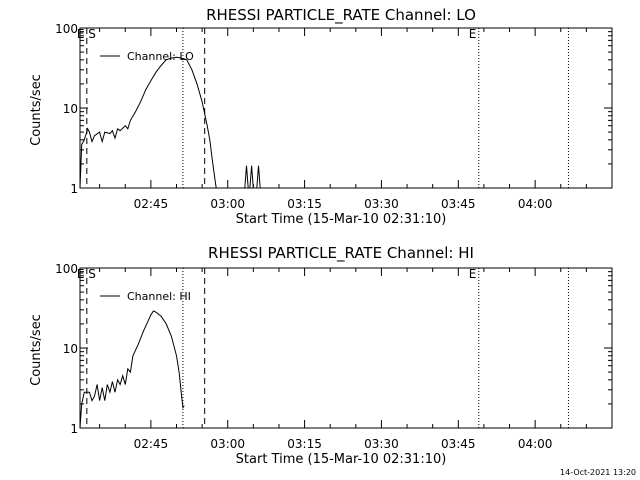 The image size is (640, 480). What do you see at coordinates (598, 472) in the screenshot?
I see `footer-timestamp: 14-Oct-2021 13:20` at bounding box center [598, 472].